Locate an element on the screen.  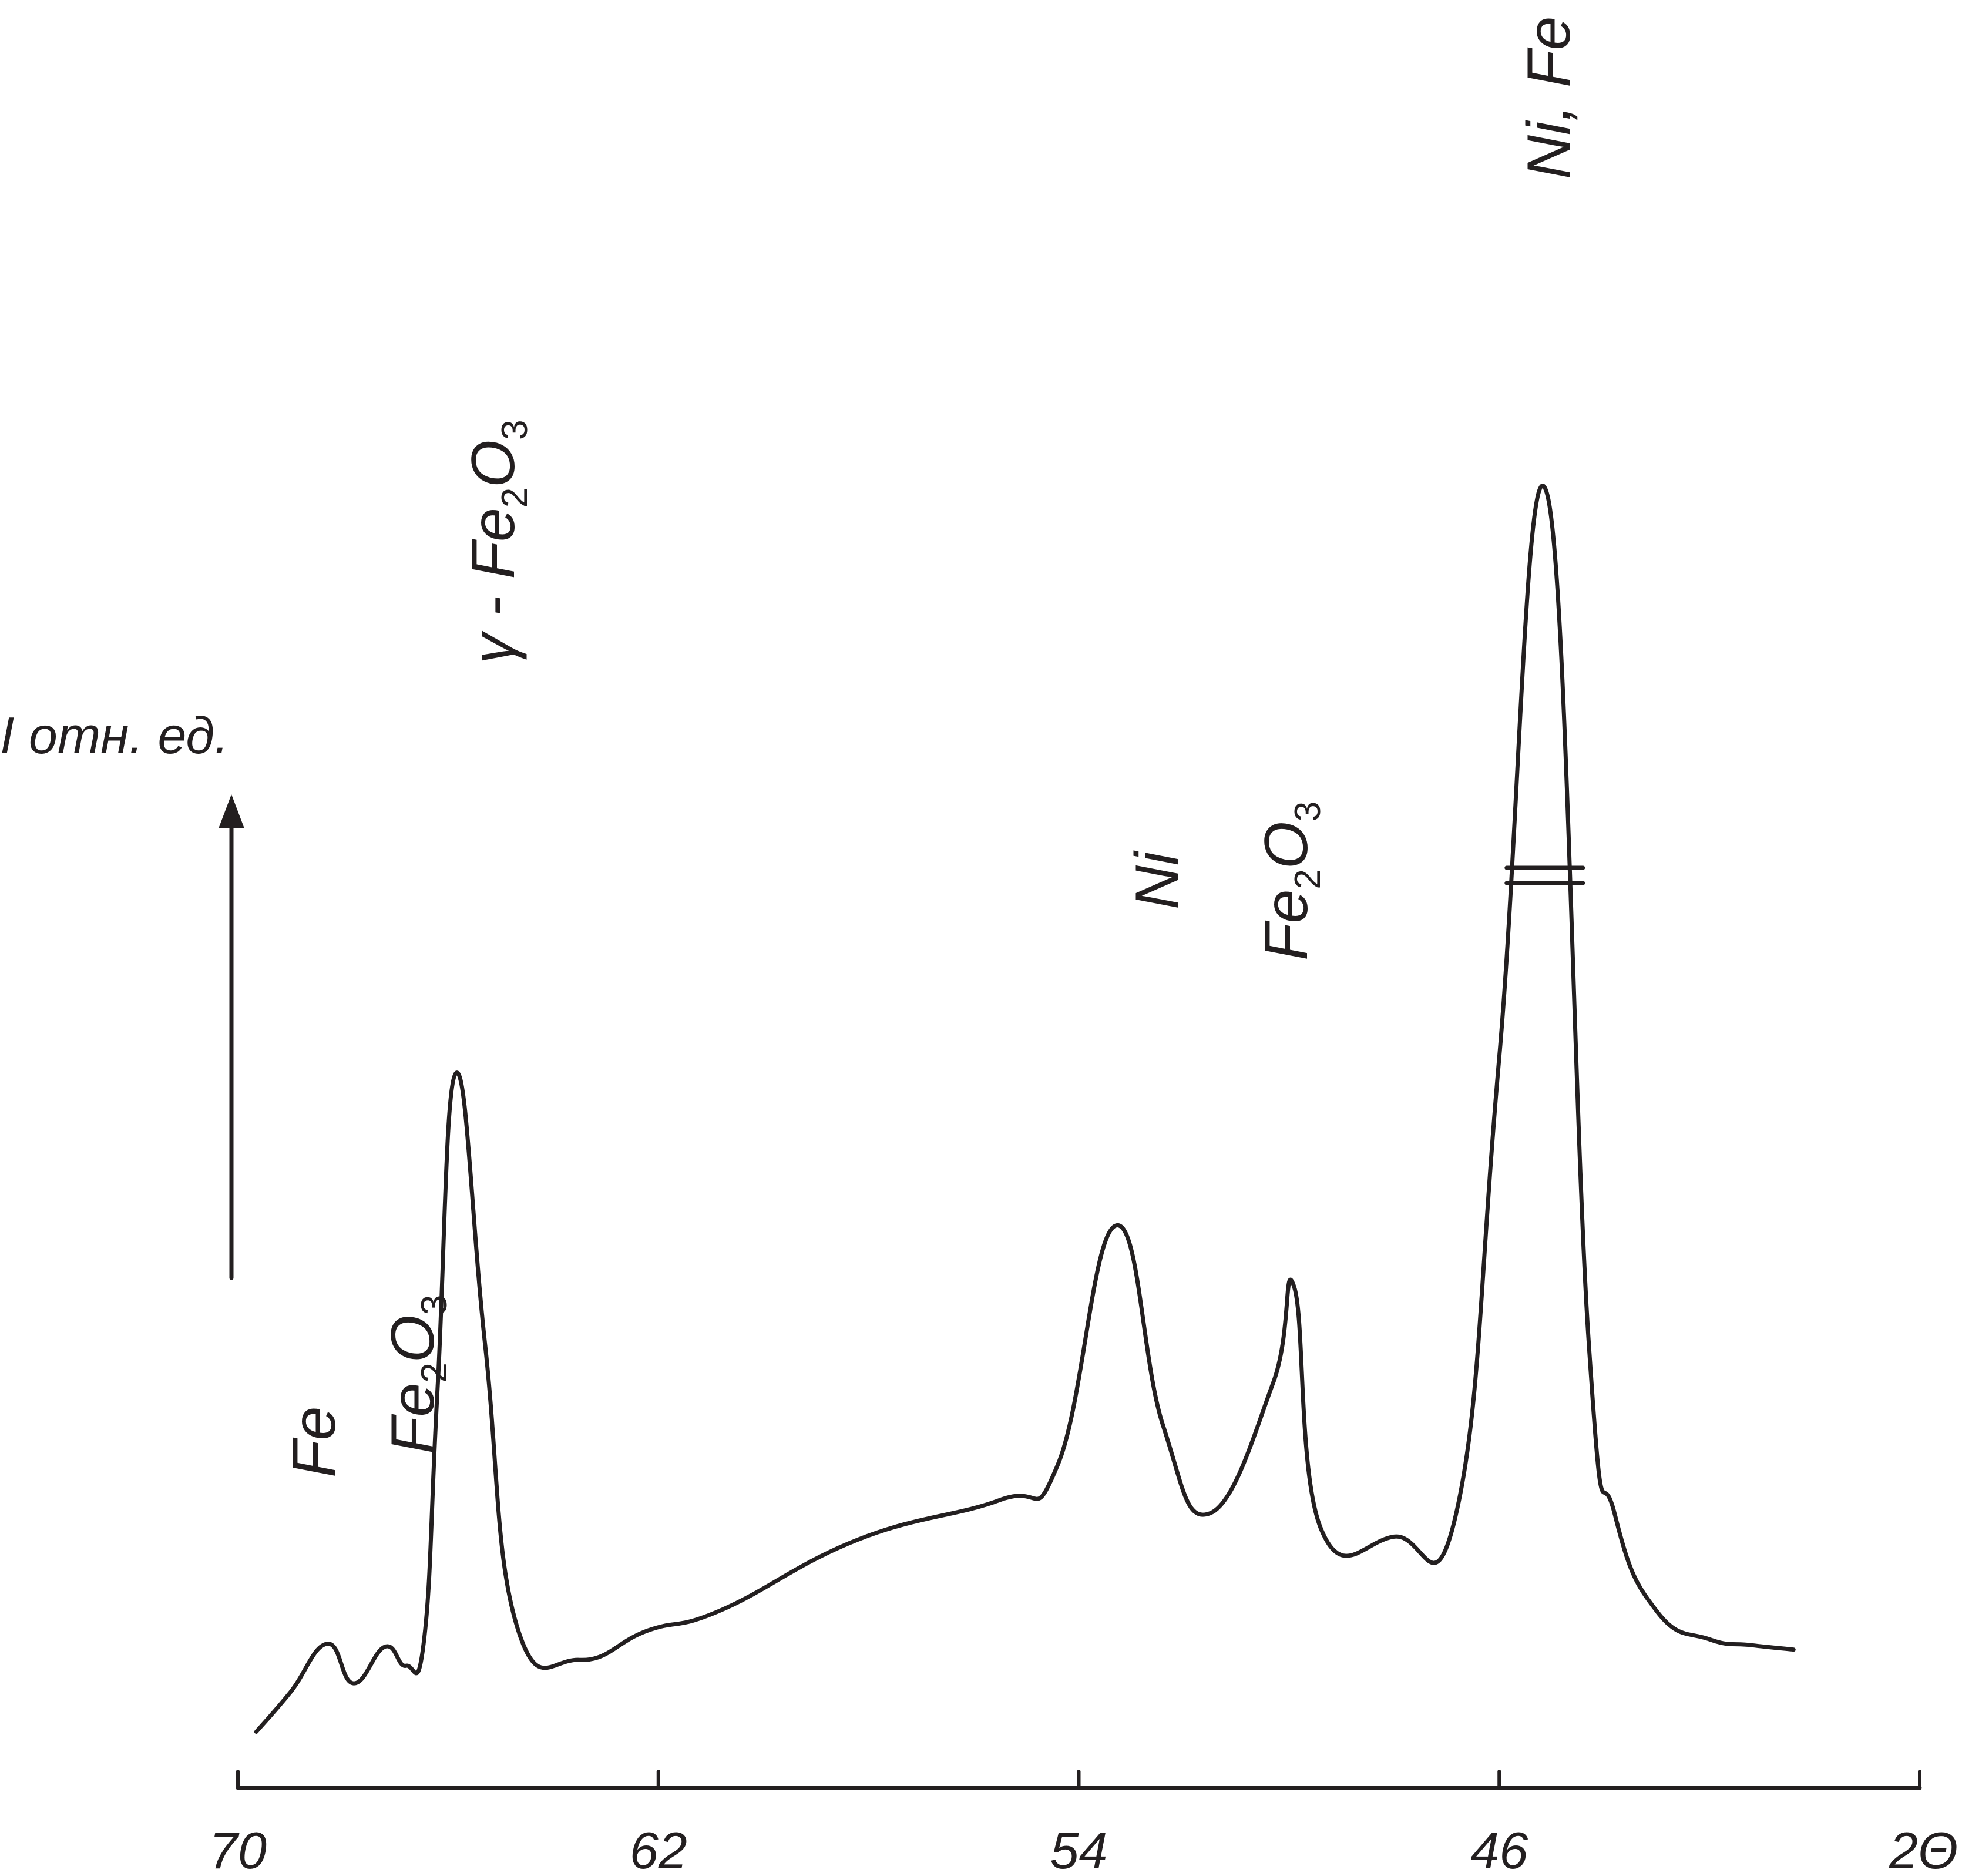
x-ticks: 70 62 54 46 is located at coordinates (868, 1823).